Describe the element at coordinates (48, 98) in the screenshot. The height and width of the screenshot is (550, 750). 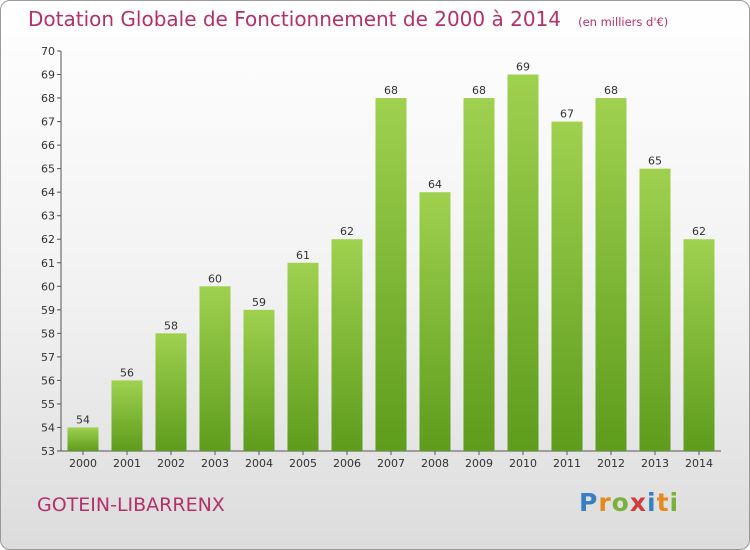
I see `y-tick-label: 68` at that location.